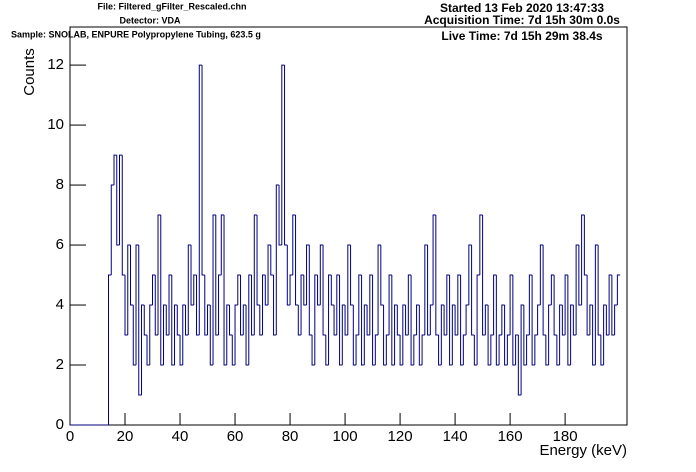 The image size is (696, 472). I want to click on header-started: Started 13 Feb 2020 13:47:33, so click(522, 8).